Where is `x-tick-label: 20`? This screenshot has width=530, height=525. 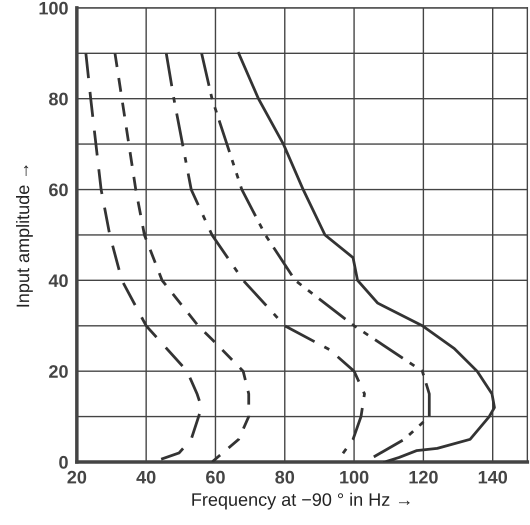
x-tick-label: 20 is located at coordinates (76, 477).